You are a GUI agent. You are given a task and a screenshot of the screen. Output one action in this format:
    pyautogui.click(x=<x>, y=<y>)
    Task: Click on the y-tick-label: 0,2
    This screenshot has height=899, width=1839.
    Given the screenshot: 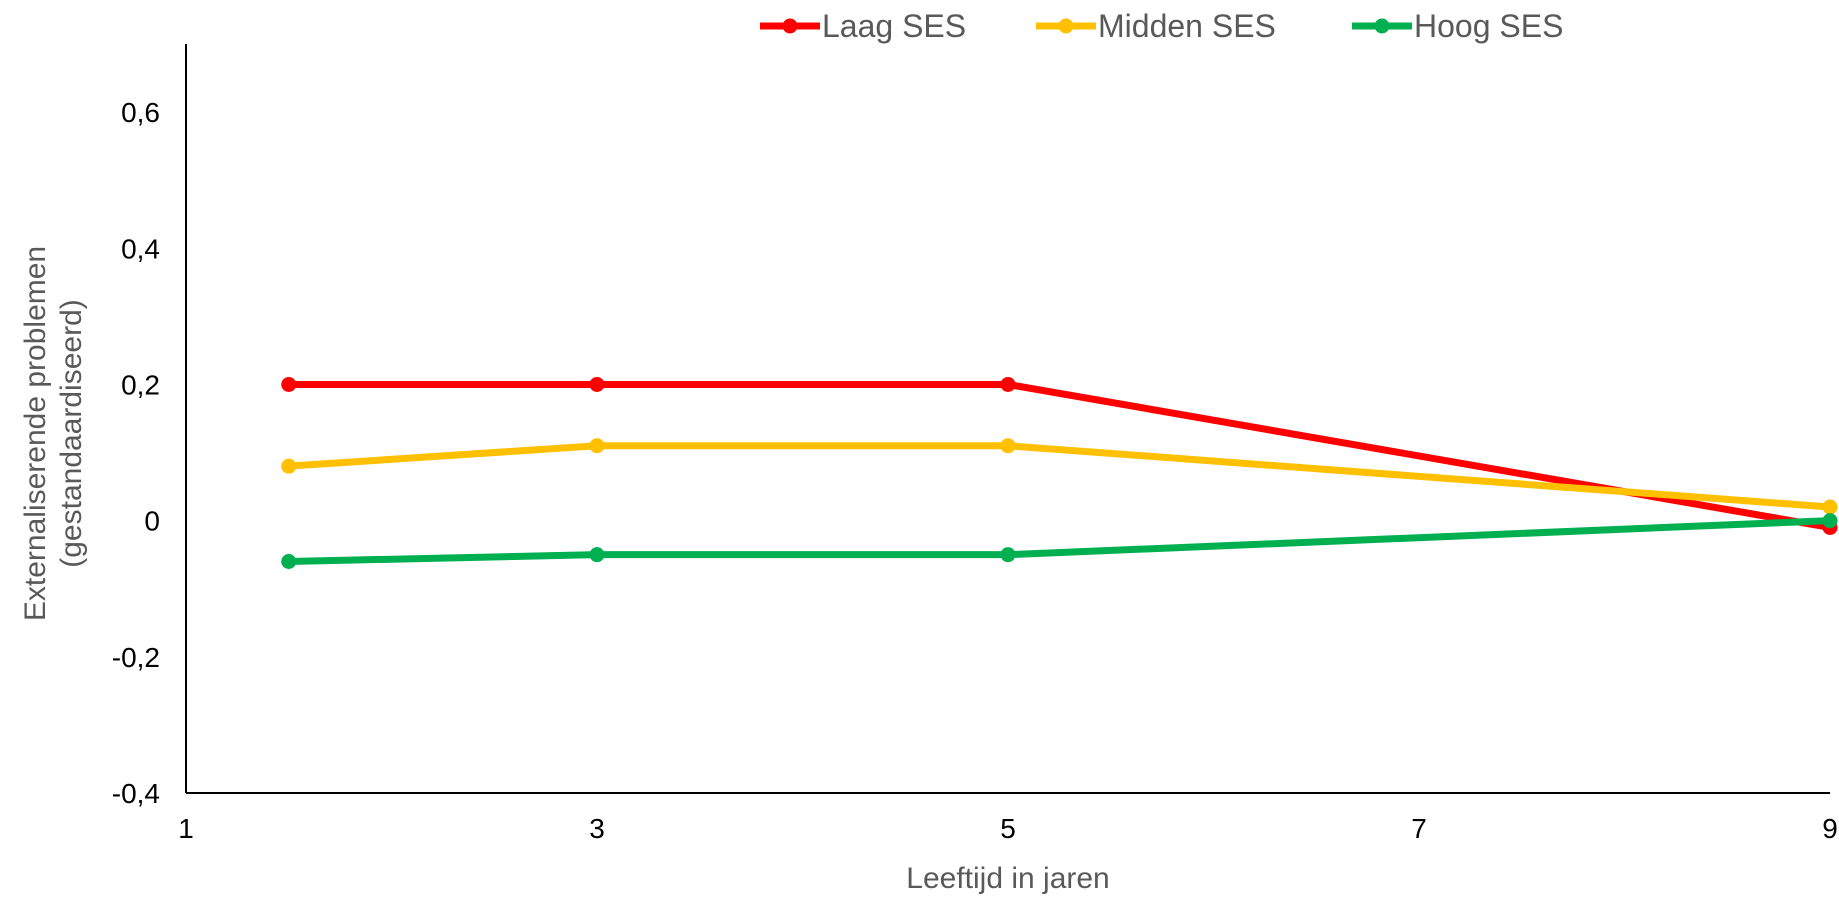 What is the action you would take?
    pyautogui.click(x=140, y=384)
    